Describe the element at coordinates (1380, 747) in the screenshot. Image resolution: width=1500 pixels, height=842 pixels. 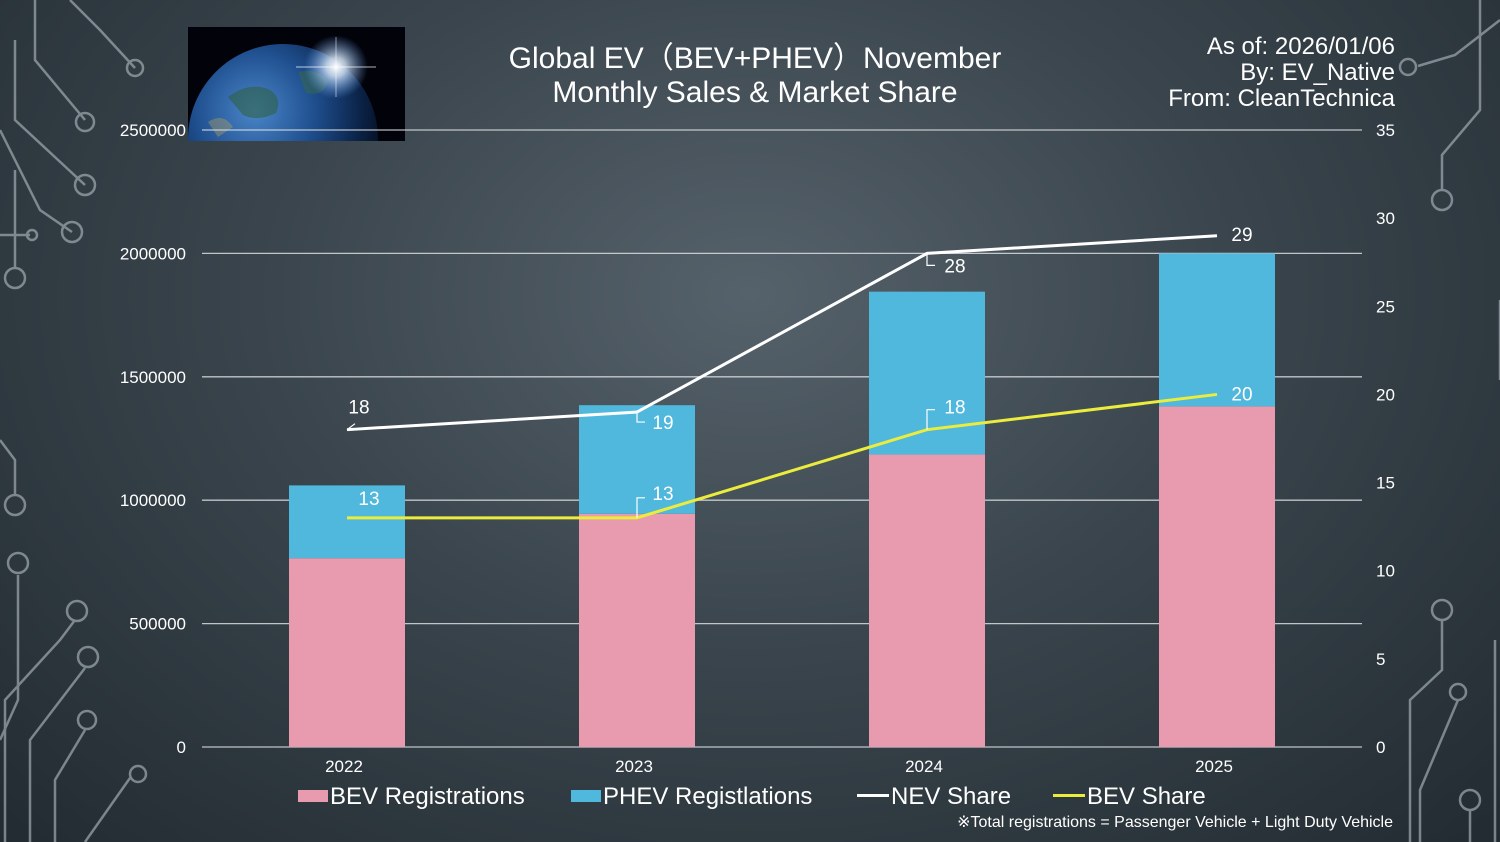
I see `y-right-tick-label: 0` at that location.